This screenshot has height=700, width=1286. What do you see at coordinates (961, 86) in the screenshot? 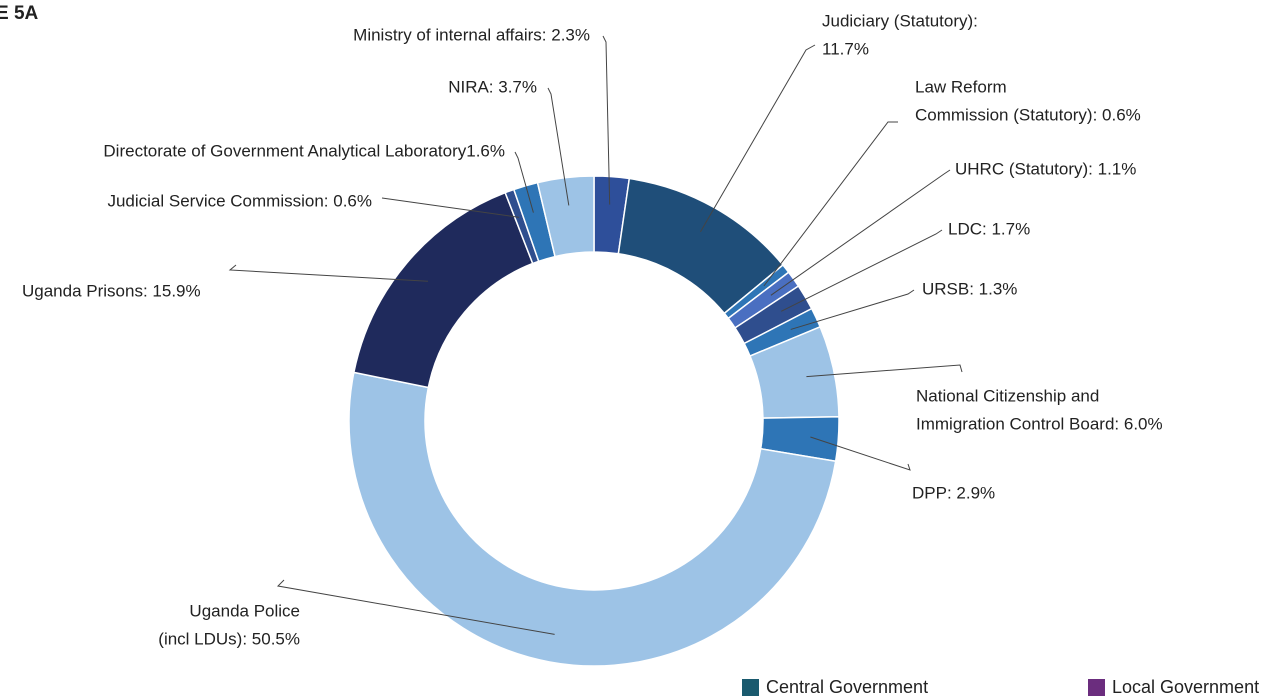
I see `slice-label: Law Reform` at bounding box center [961, 86].